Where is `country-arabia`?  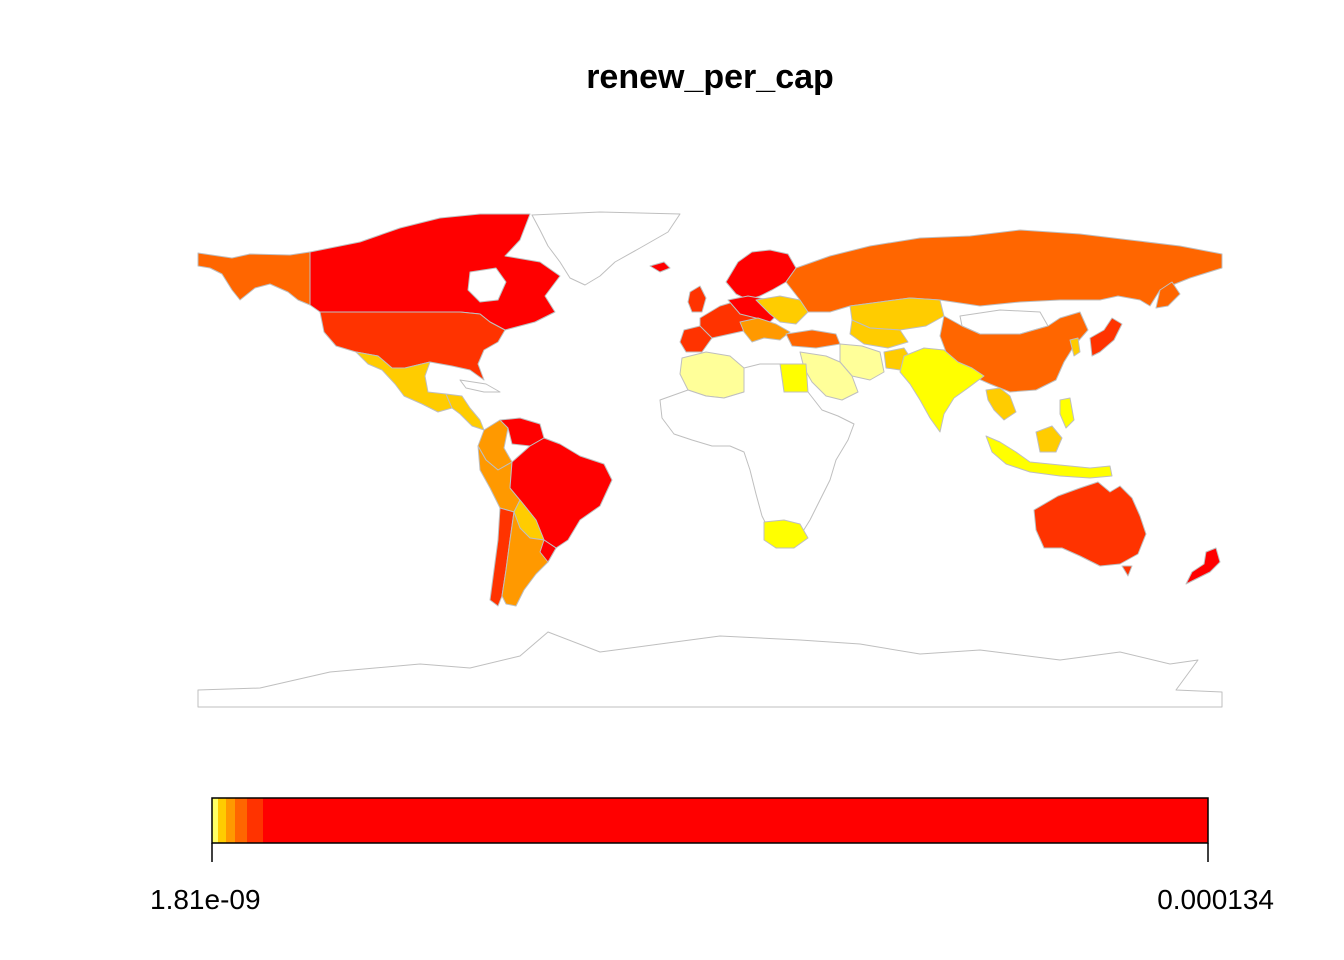
country-arabia is located at coordinates (829, 376).